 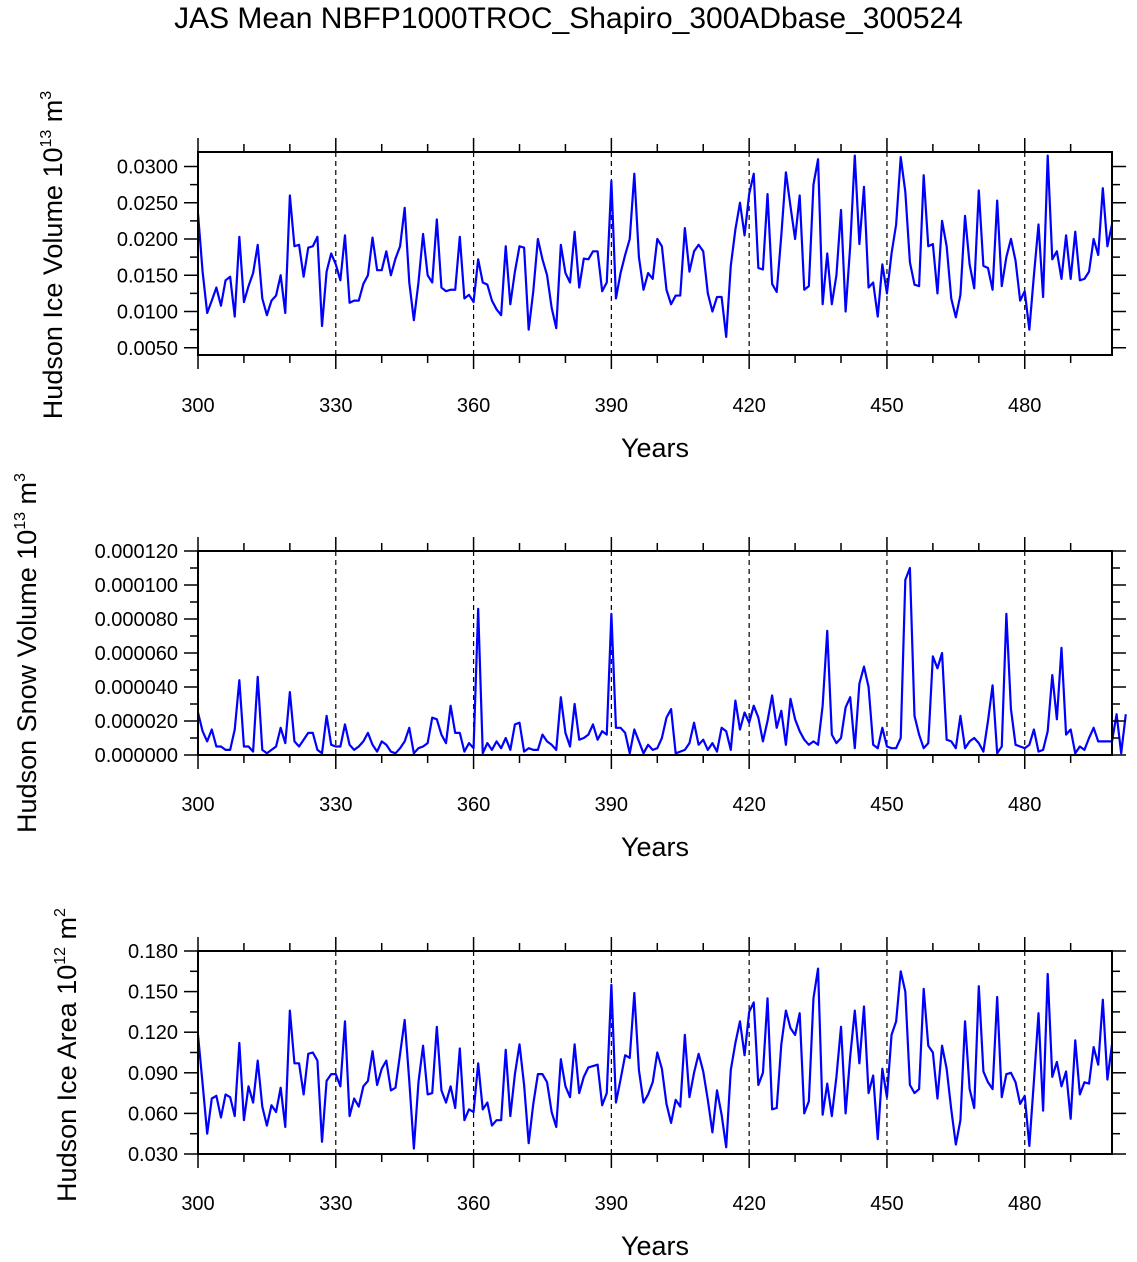 I want to click on y-axis-label: Hudson Ice Area 1012 m2, so click(x=67, y=1055).